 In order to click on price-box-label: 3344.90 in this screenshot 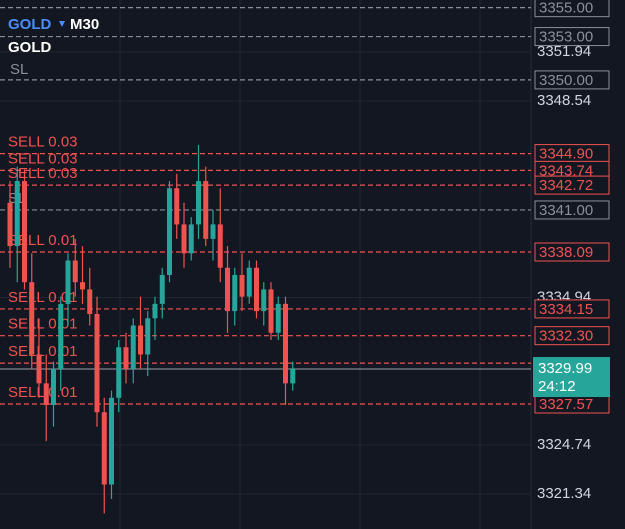, I will do `click(566, 154)`.